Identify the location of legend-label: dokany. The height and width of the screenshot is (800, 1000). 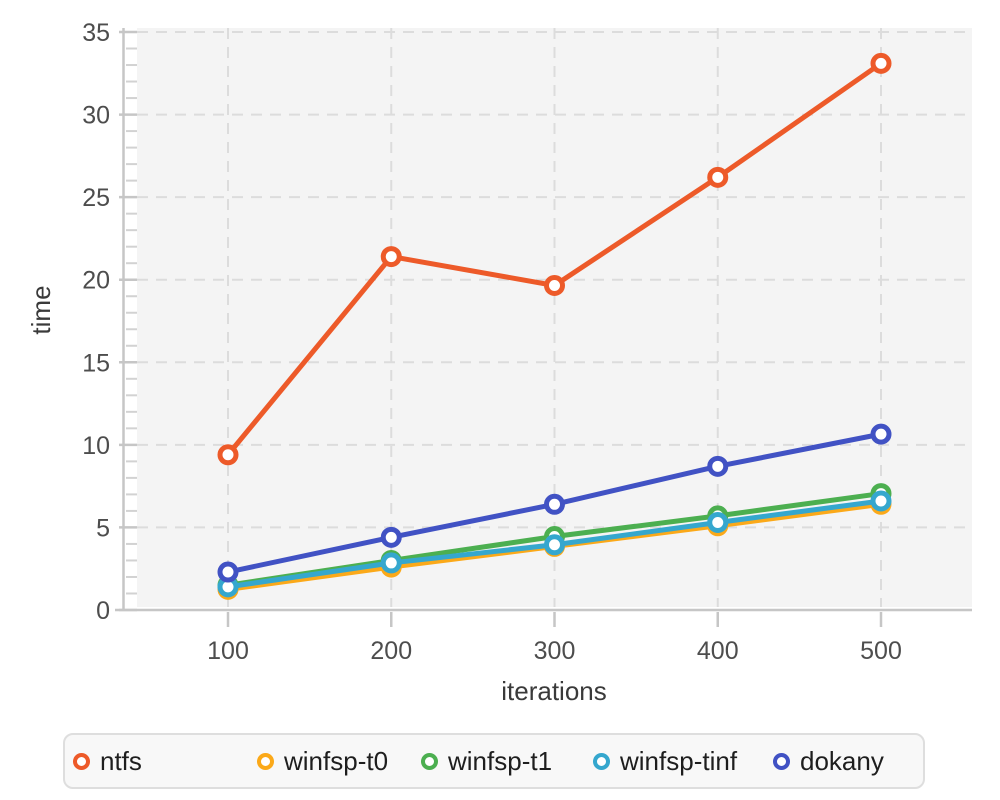
(842, 761).